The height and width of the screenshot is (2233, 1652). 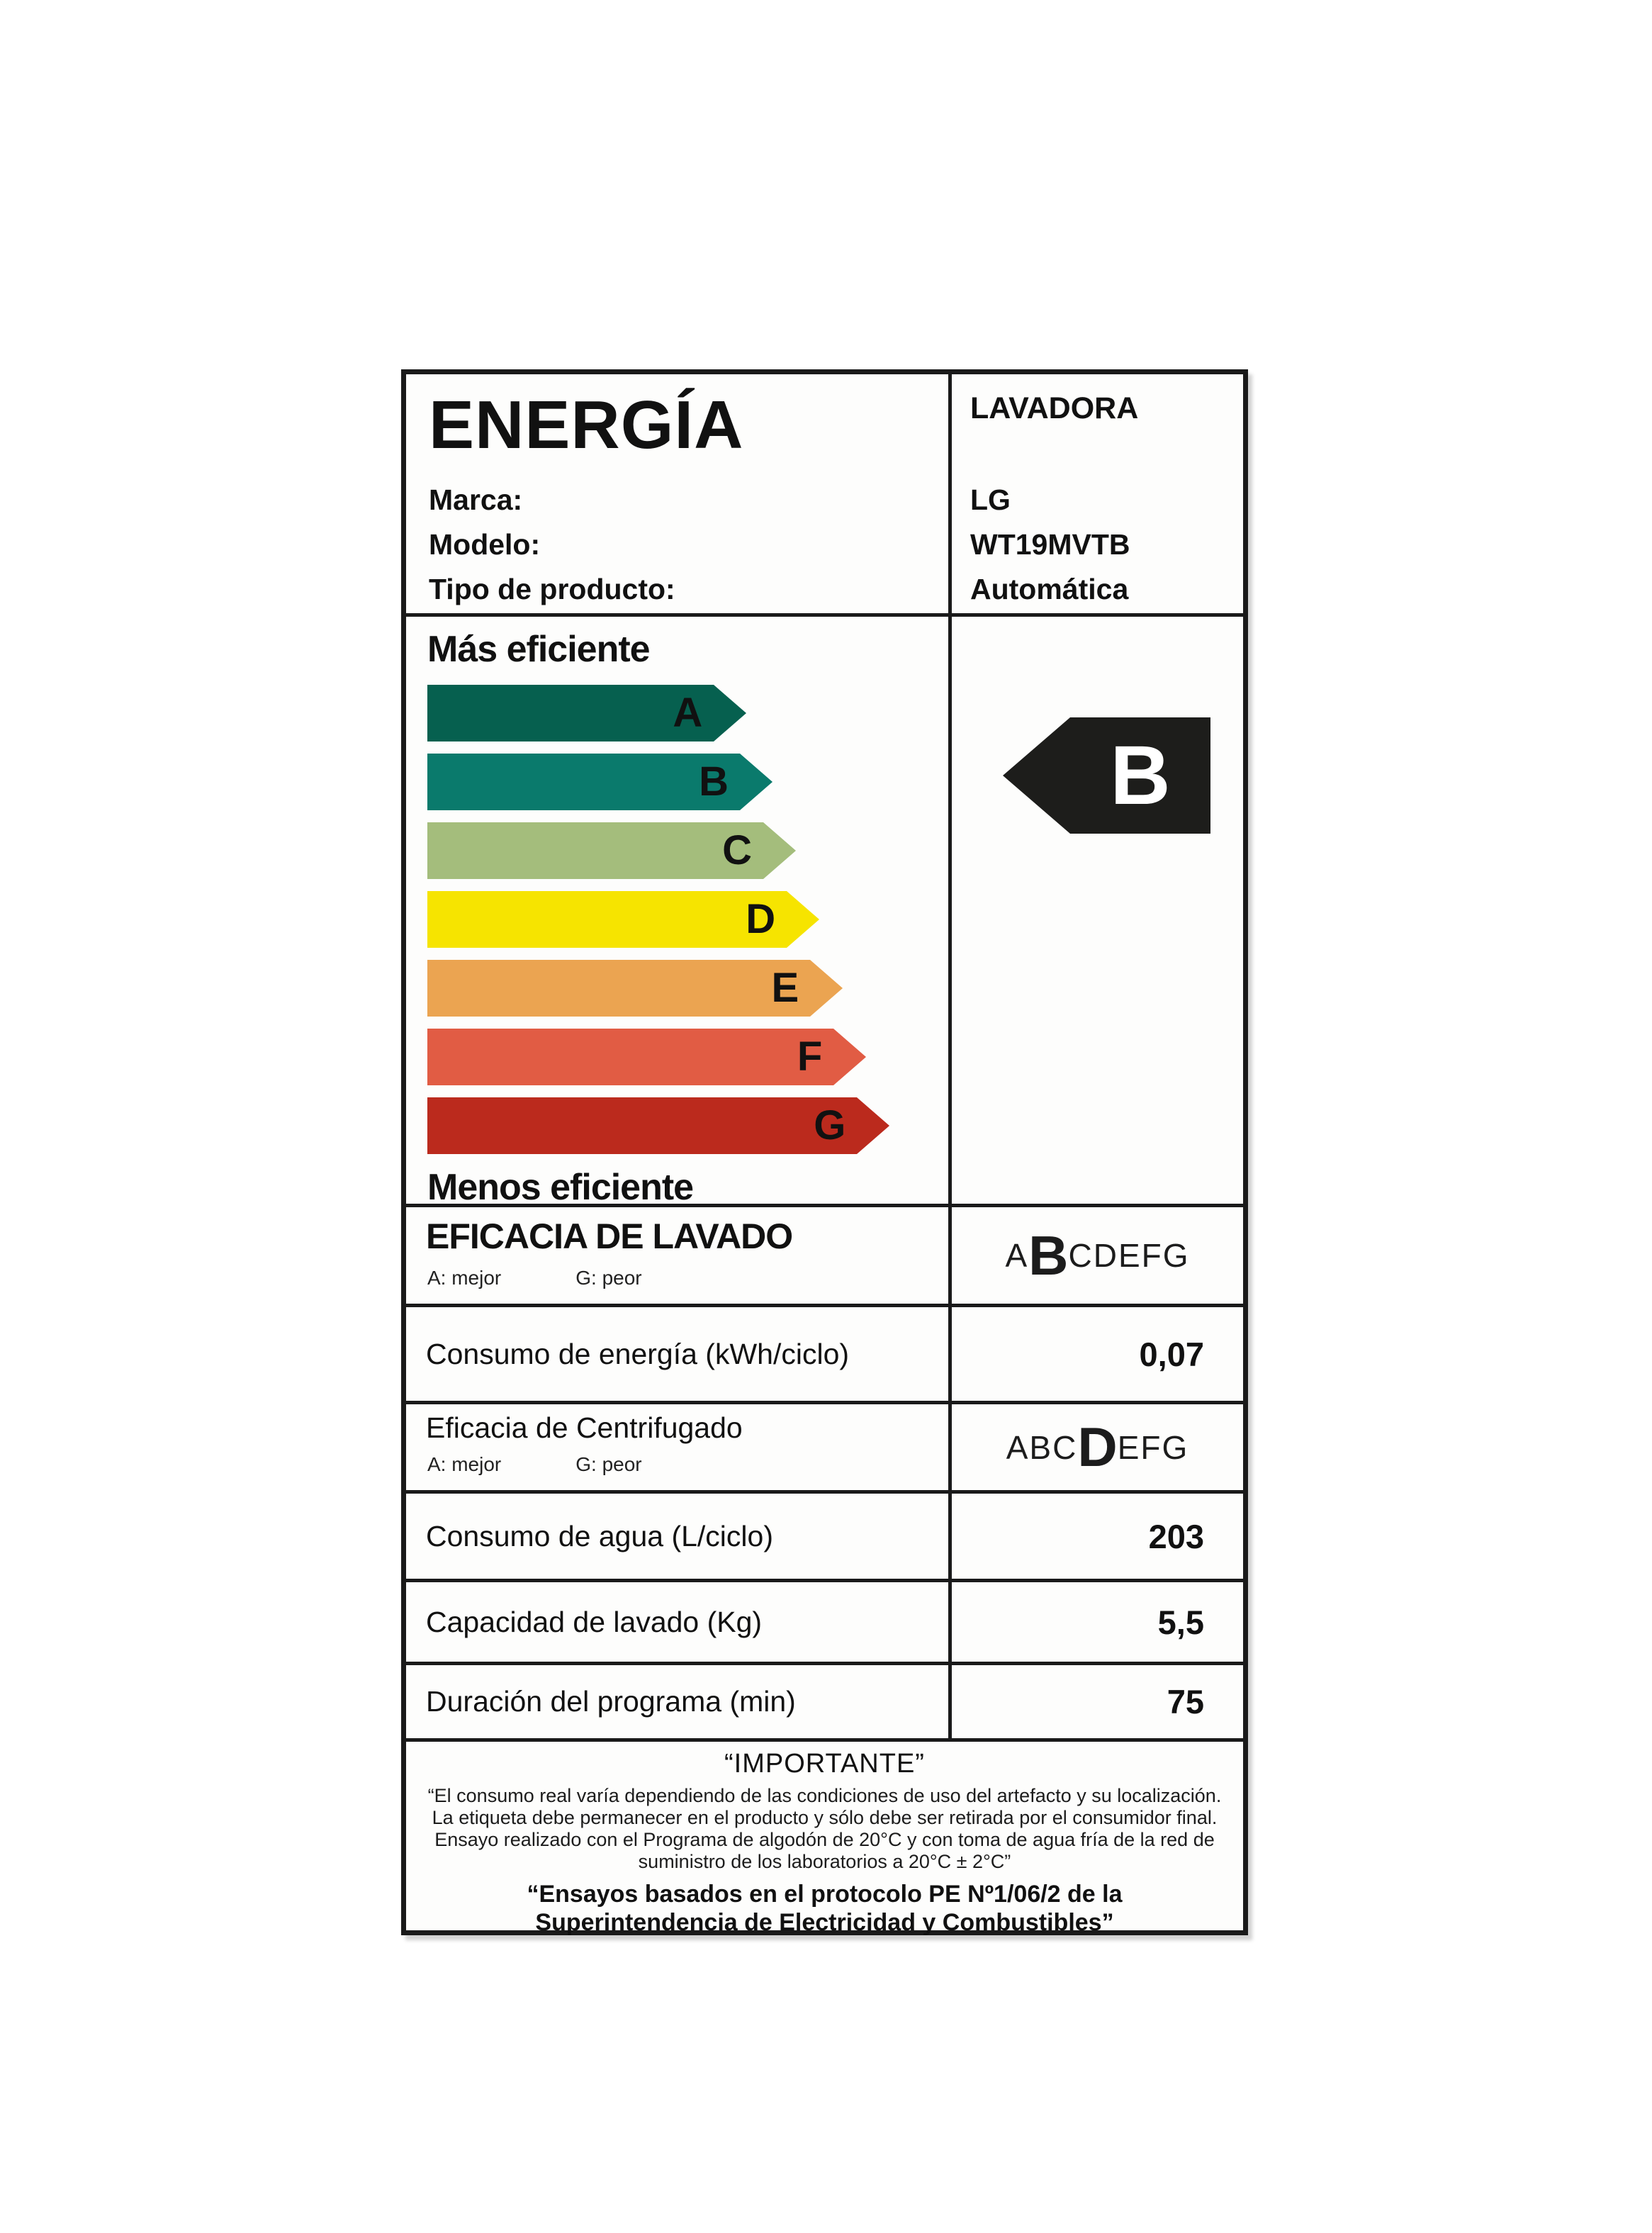 What do you see at coordinates (609, 1236) in the screenshot?
I see `row-title: EFICACIA DE LAVADO` at bounding box center [609, 1236].